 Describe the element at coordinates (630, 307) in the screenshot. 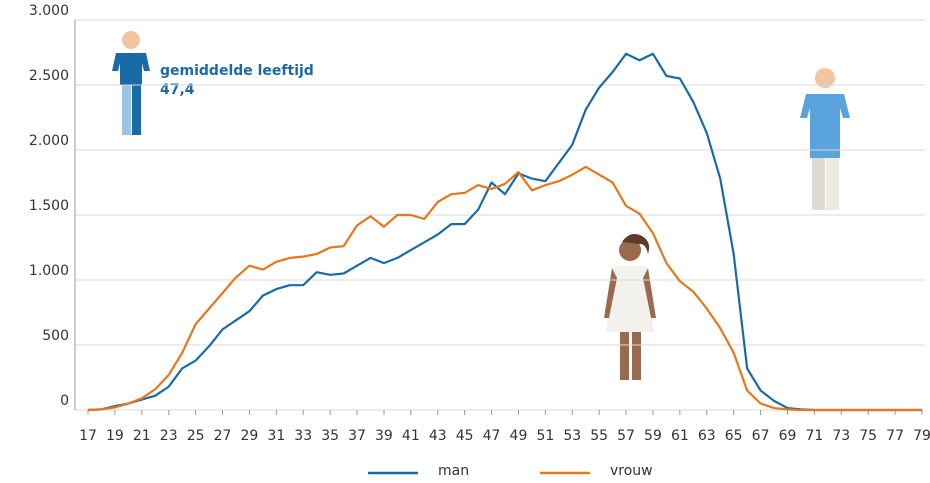

I see `woman-icon` at that location.